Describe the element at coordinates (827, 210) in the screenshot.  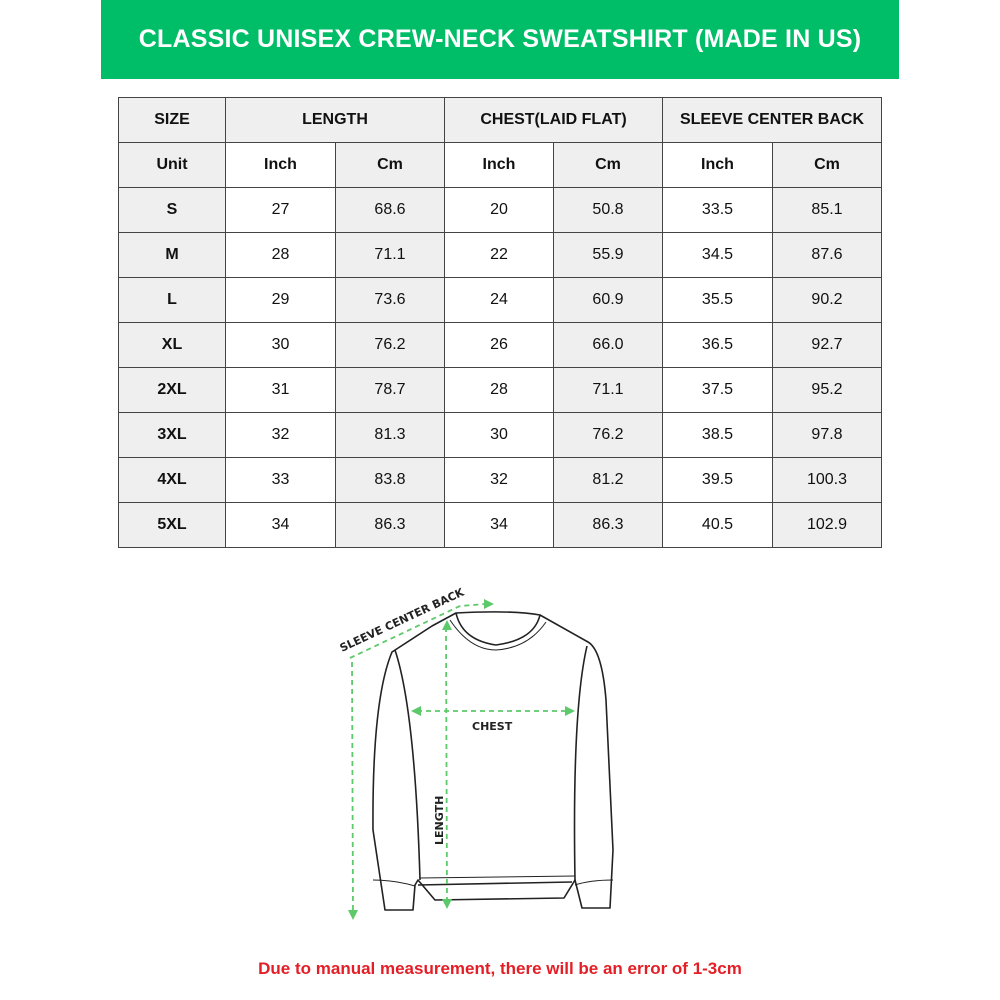
I see `value-cell: 85.1` at that location.